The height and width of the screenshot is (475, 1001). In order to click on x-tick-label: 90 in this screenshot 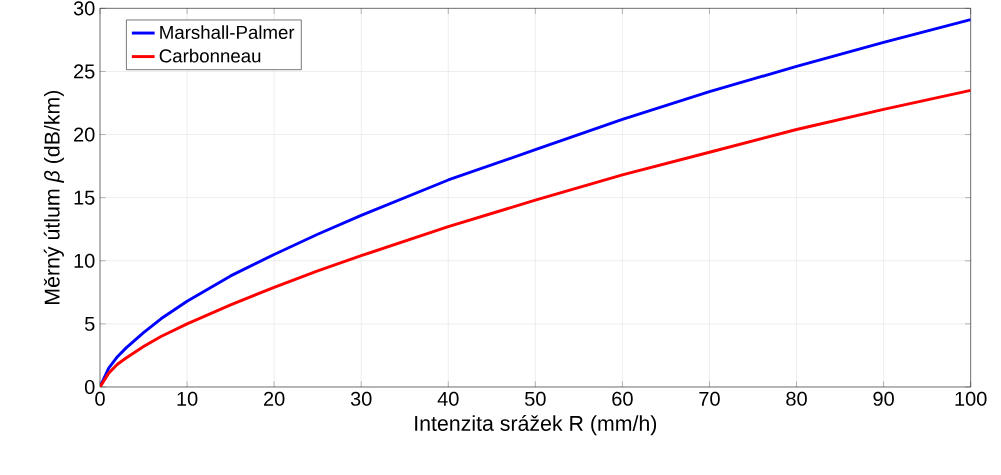, I will do `click(883, 398)`.